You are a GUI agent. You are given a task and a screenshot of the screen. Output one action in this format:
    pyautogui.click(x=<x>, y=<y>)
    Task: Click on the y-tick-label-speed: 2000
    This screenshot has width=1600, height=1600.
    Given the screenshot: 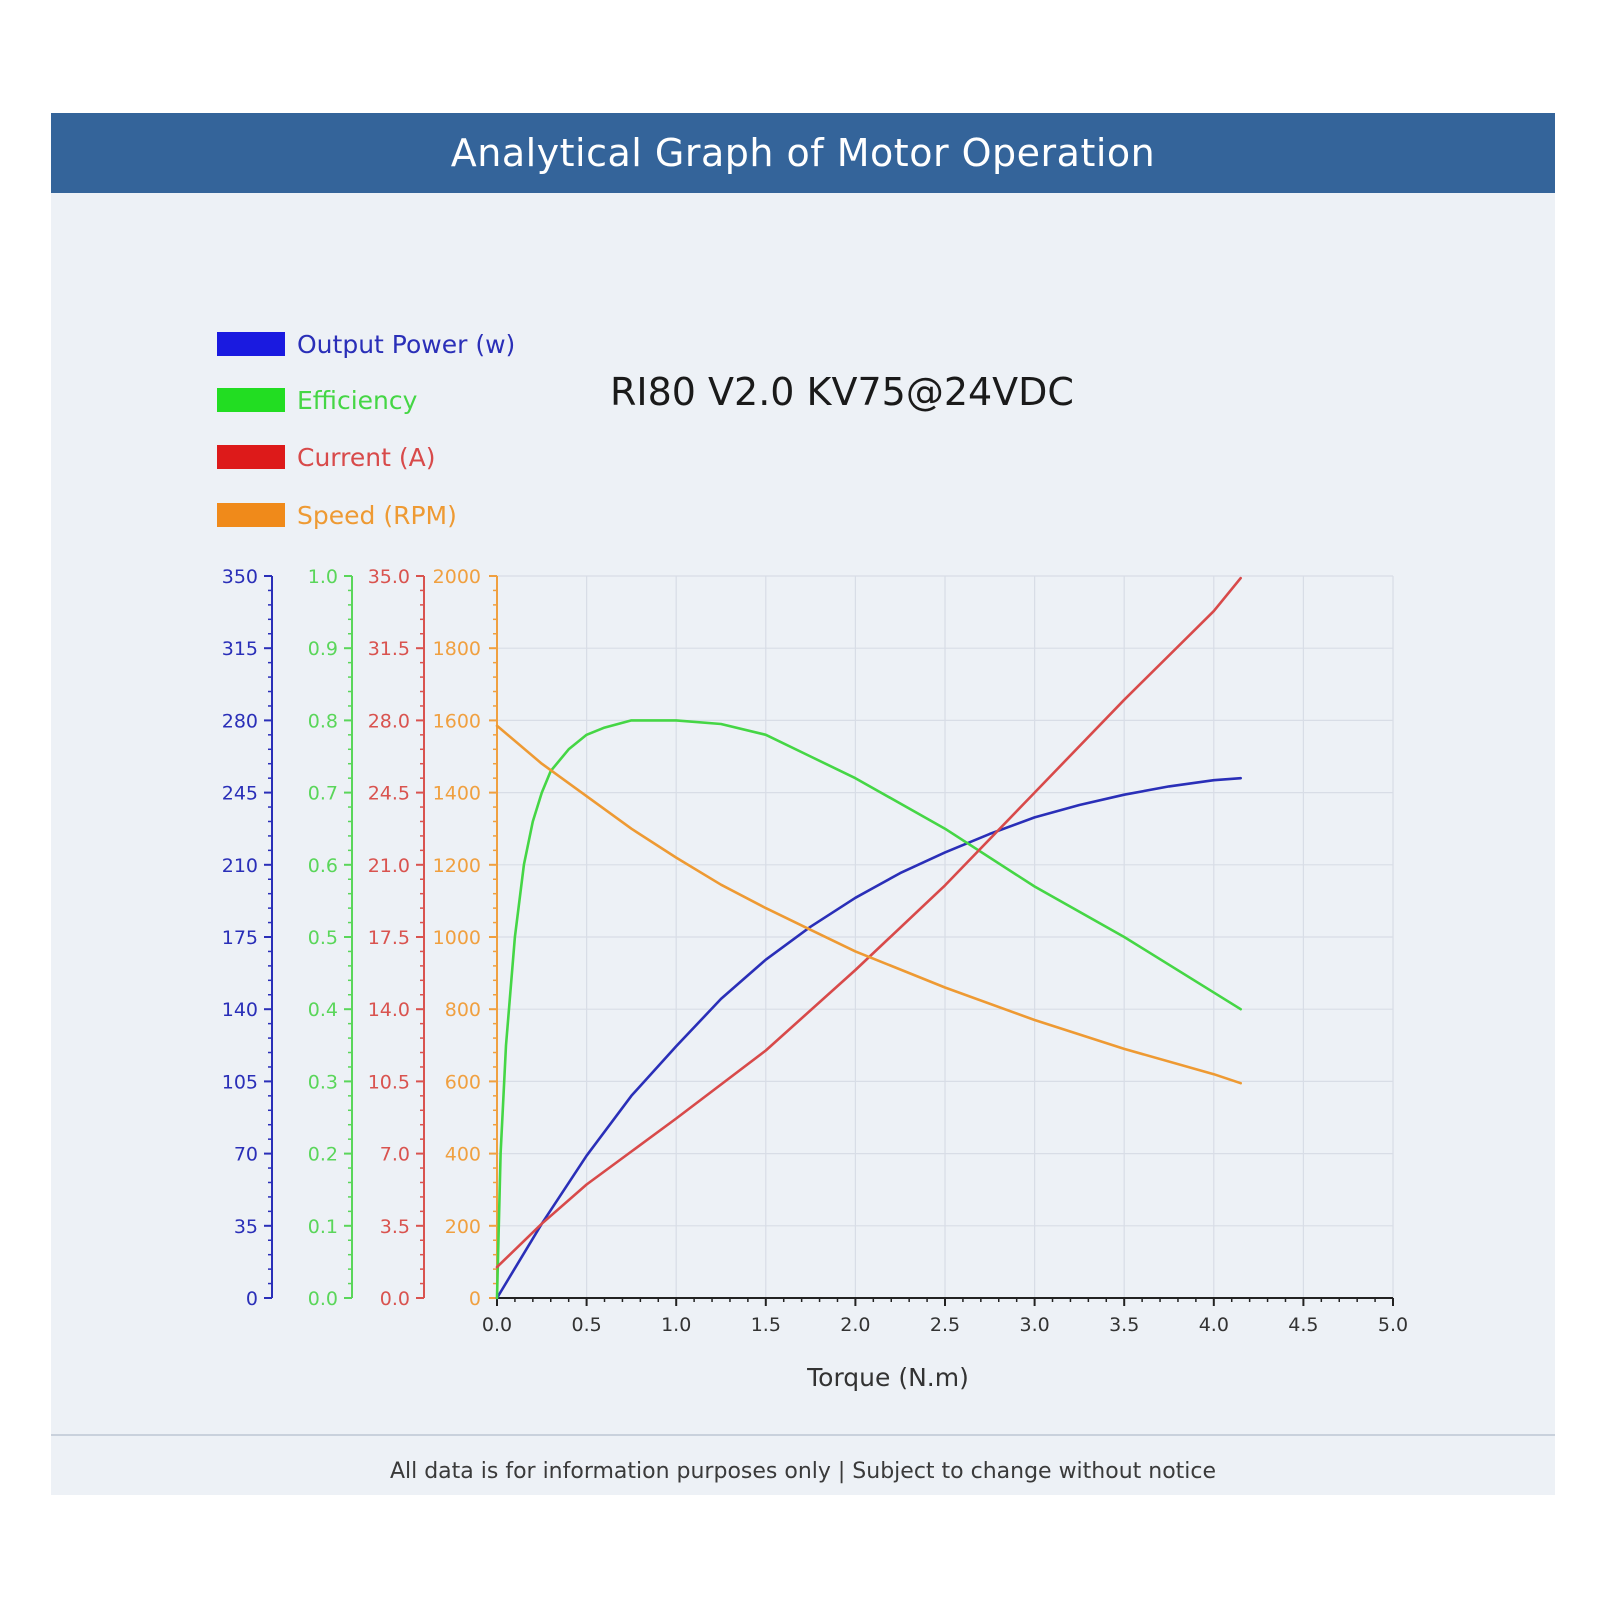 What is the action you would take?
    pyautogui.click(x=457, y=577)
    